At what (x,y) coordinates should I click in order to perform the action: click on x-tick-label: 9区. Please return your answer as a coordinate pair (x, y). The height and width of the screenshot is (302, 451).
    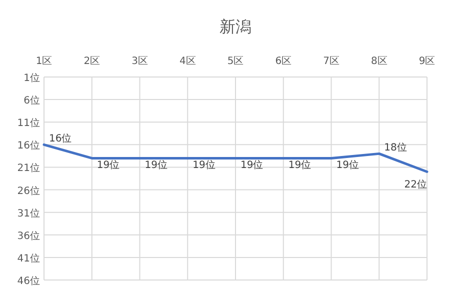
    Looking at the image, I should click on (427, 61).